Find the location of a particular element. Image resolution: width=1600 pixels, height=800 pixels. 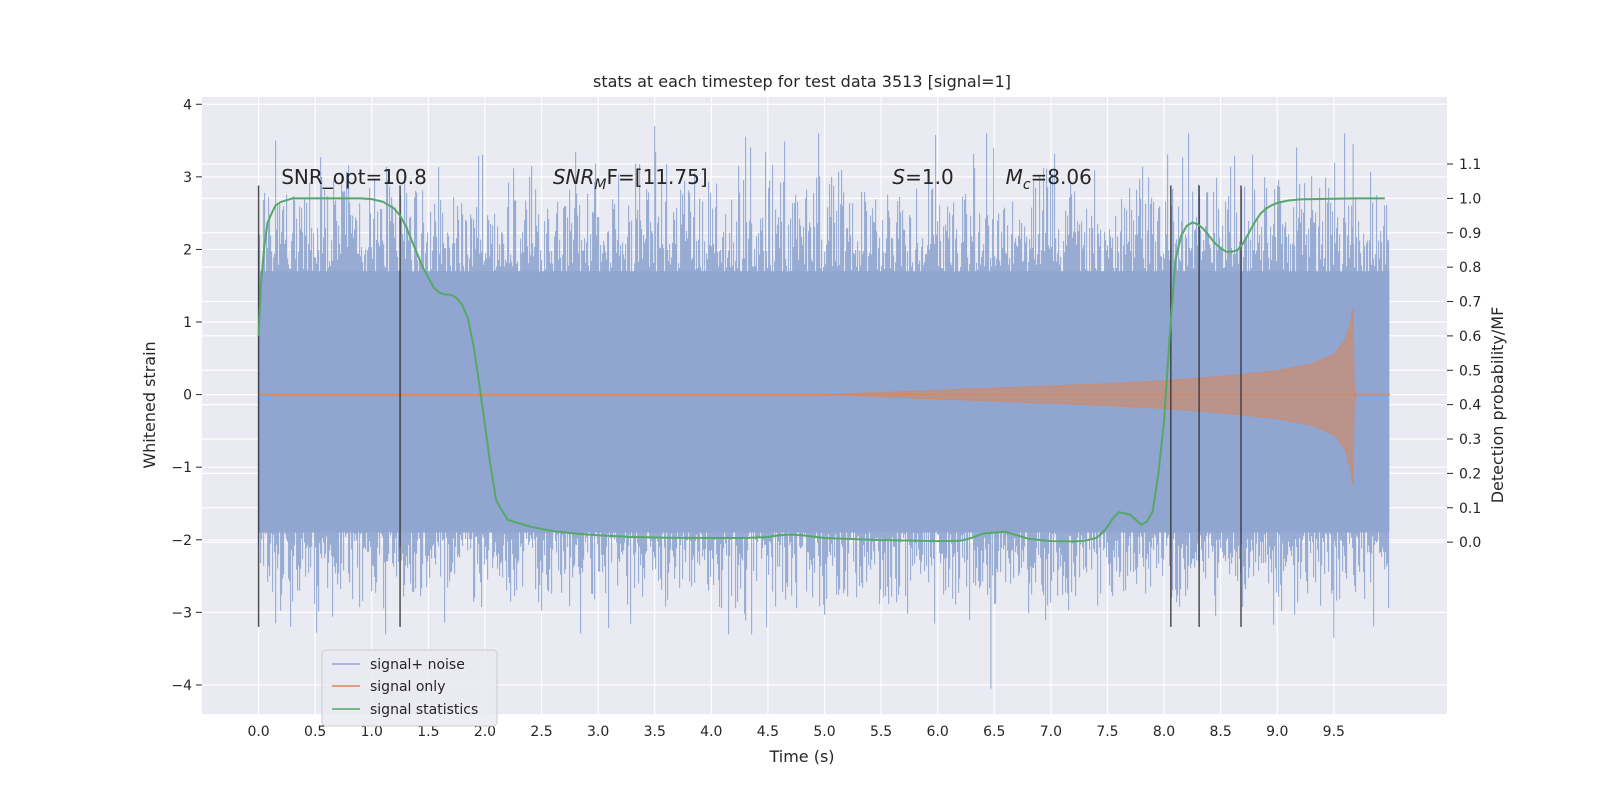

x-tick-label: 0.0 is located at coordinates (258, 732).